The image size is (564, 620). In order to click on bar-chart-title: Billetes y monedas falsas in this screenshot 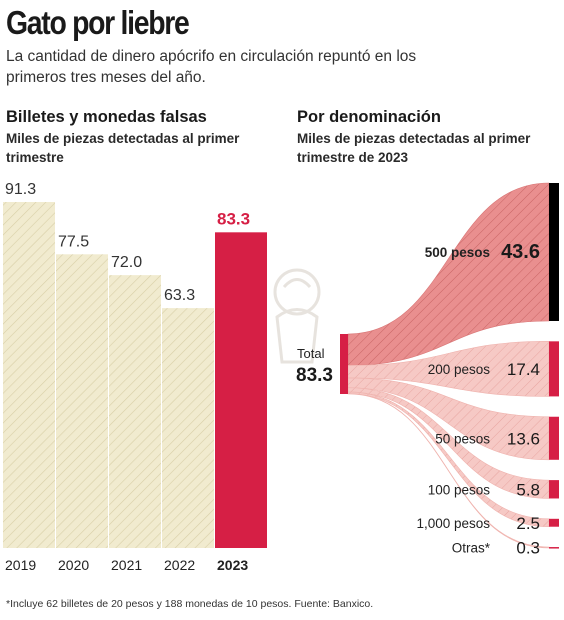, I will do `click(106, 117)`.